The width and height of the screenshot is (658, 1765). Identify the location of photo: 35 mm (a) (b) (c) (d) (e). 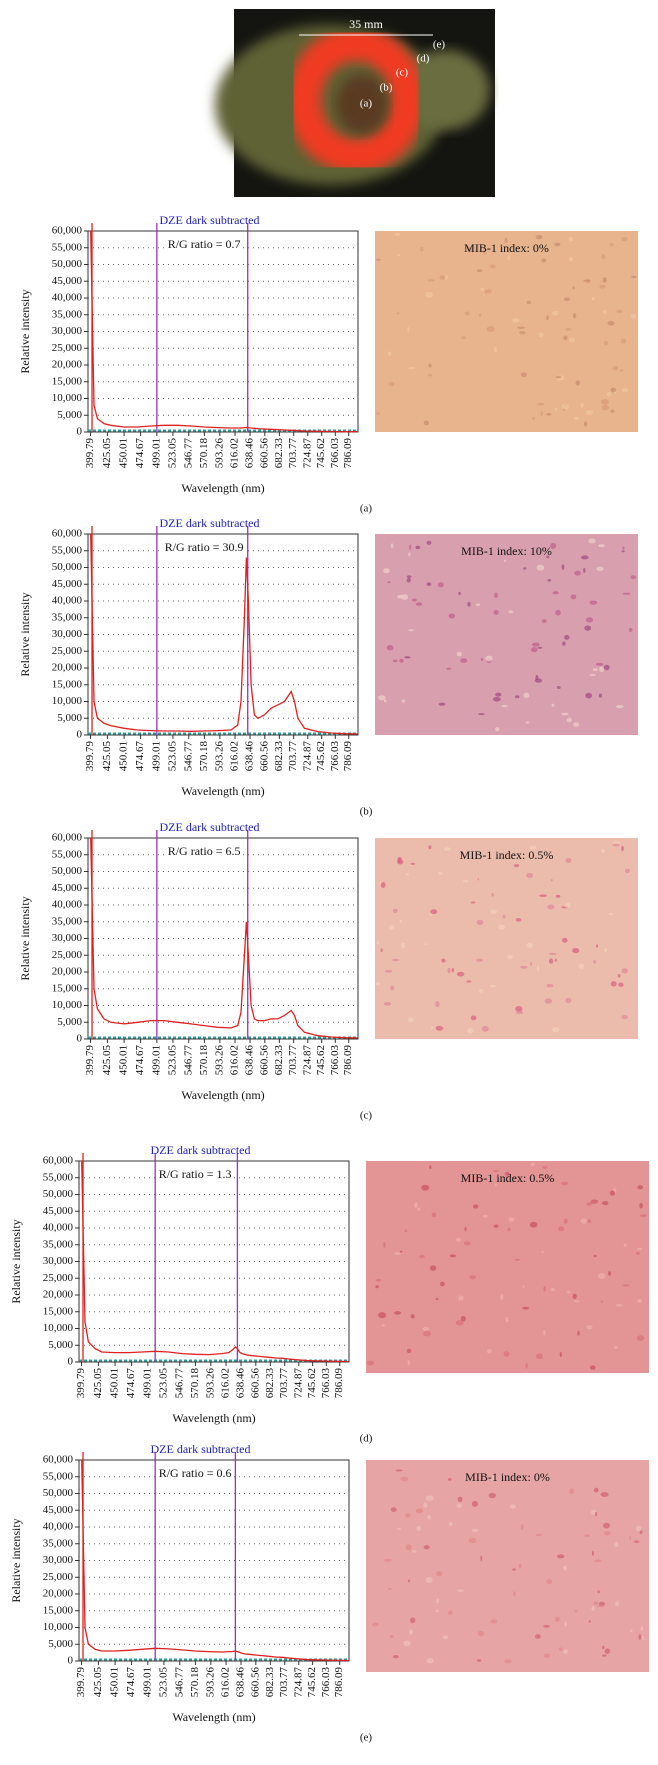
(355, 103).